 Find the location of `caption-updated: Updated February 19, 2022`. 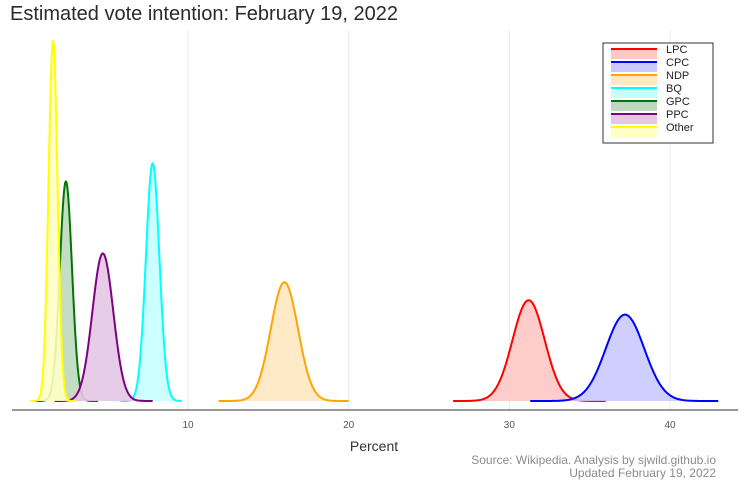

caption-updated: Updated February 19, 2022 is located at coordinates (642, 473).